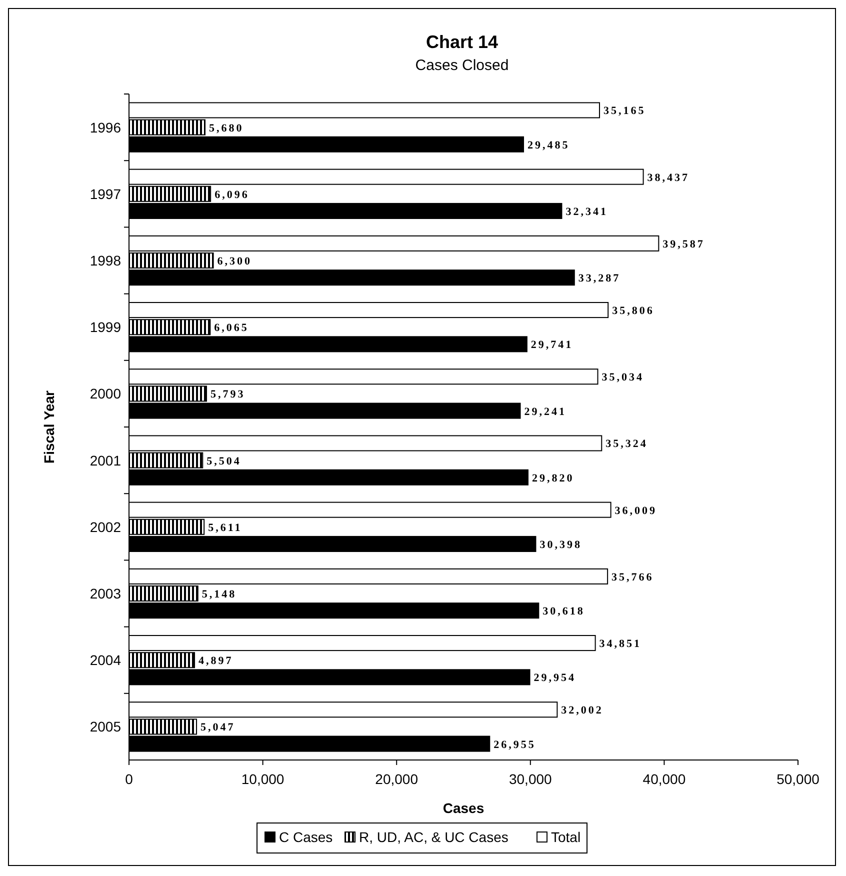  What do you see at coordinates (106, 394) in the screenshot?
I see `y-tick-label: 2000` at bounding box center [106, 394].